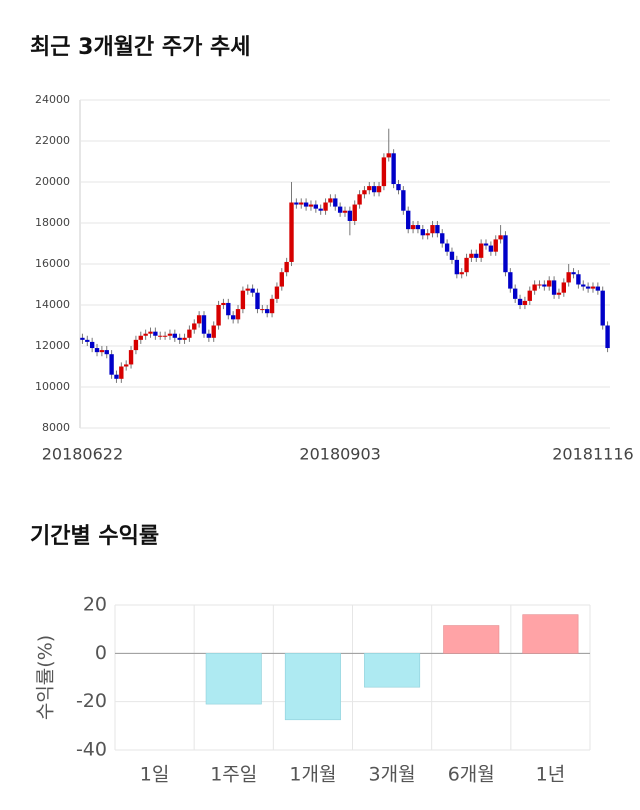 The width and height of the screenshot is (640, 810). What do you see at coordinates (392, 775) in the screenshot?
I see `x-tick-label: 3개월` at bounding box center [392, 775].